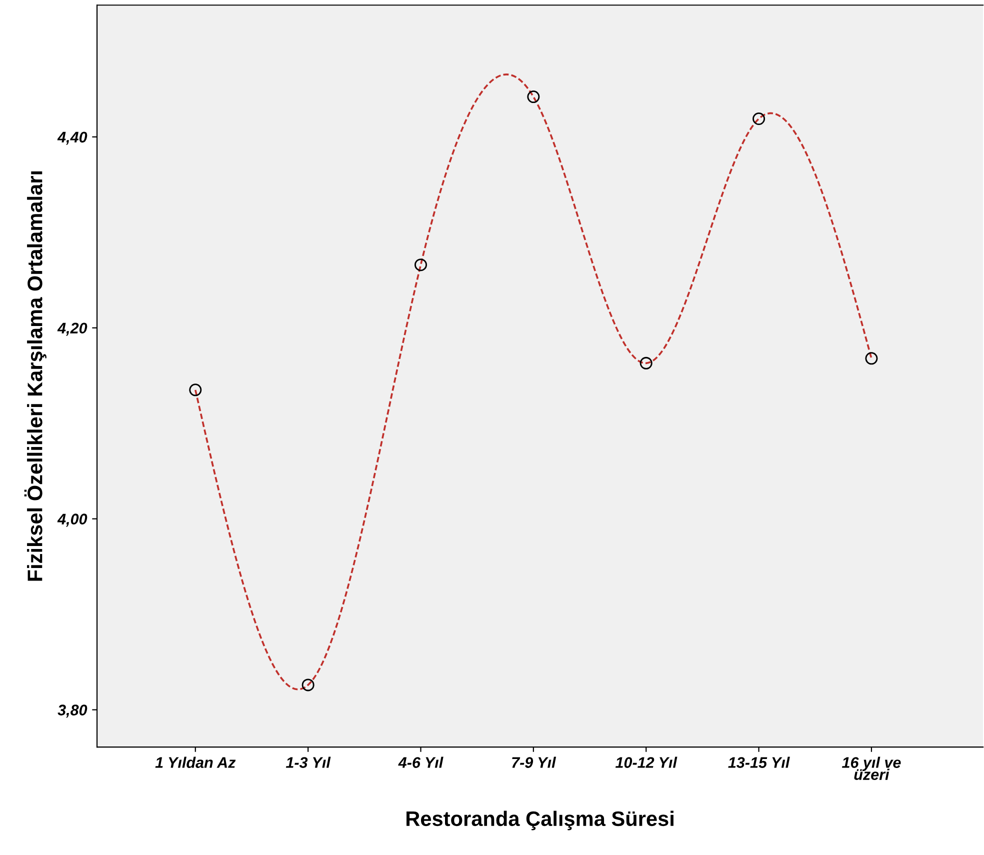  What do you see at coordinates (73, 711) in the screenshot?
I see `y-tick-label: 3,80` at bounding box center [73, 711].